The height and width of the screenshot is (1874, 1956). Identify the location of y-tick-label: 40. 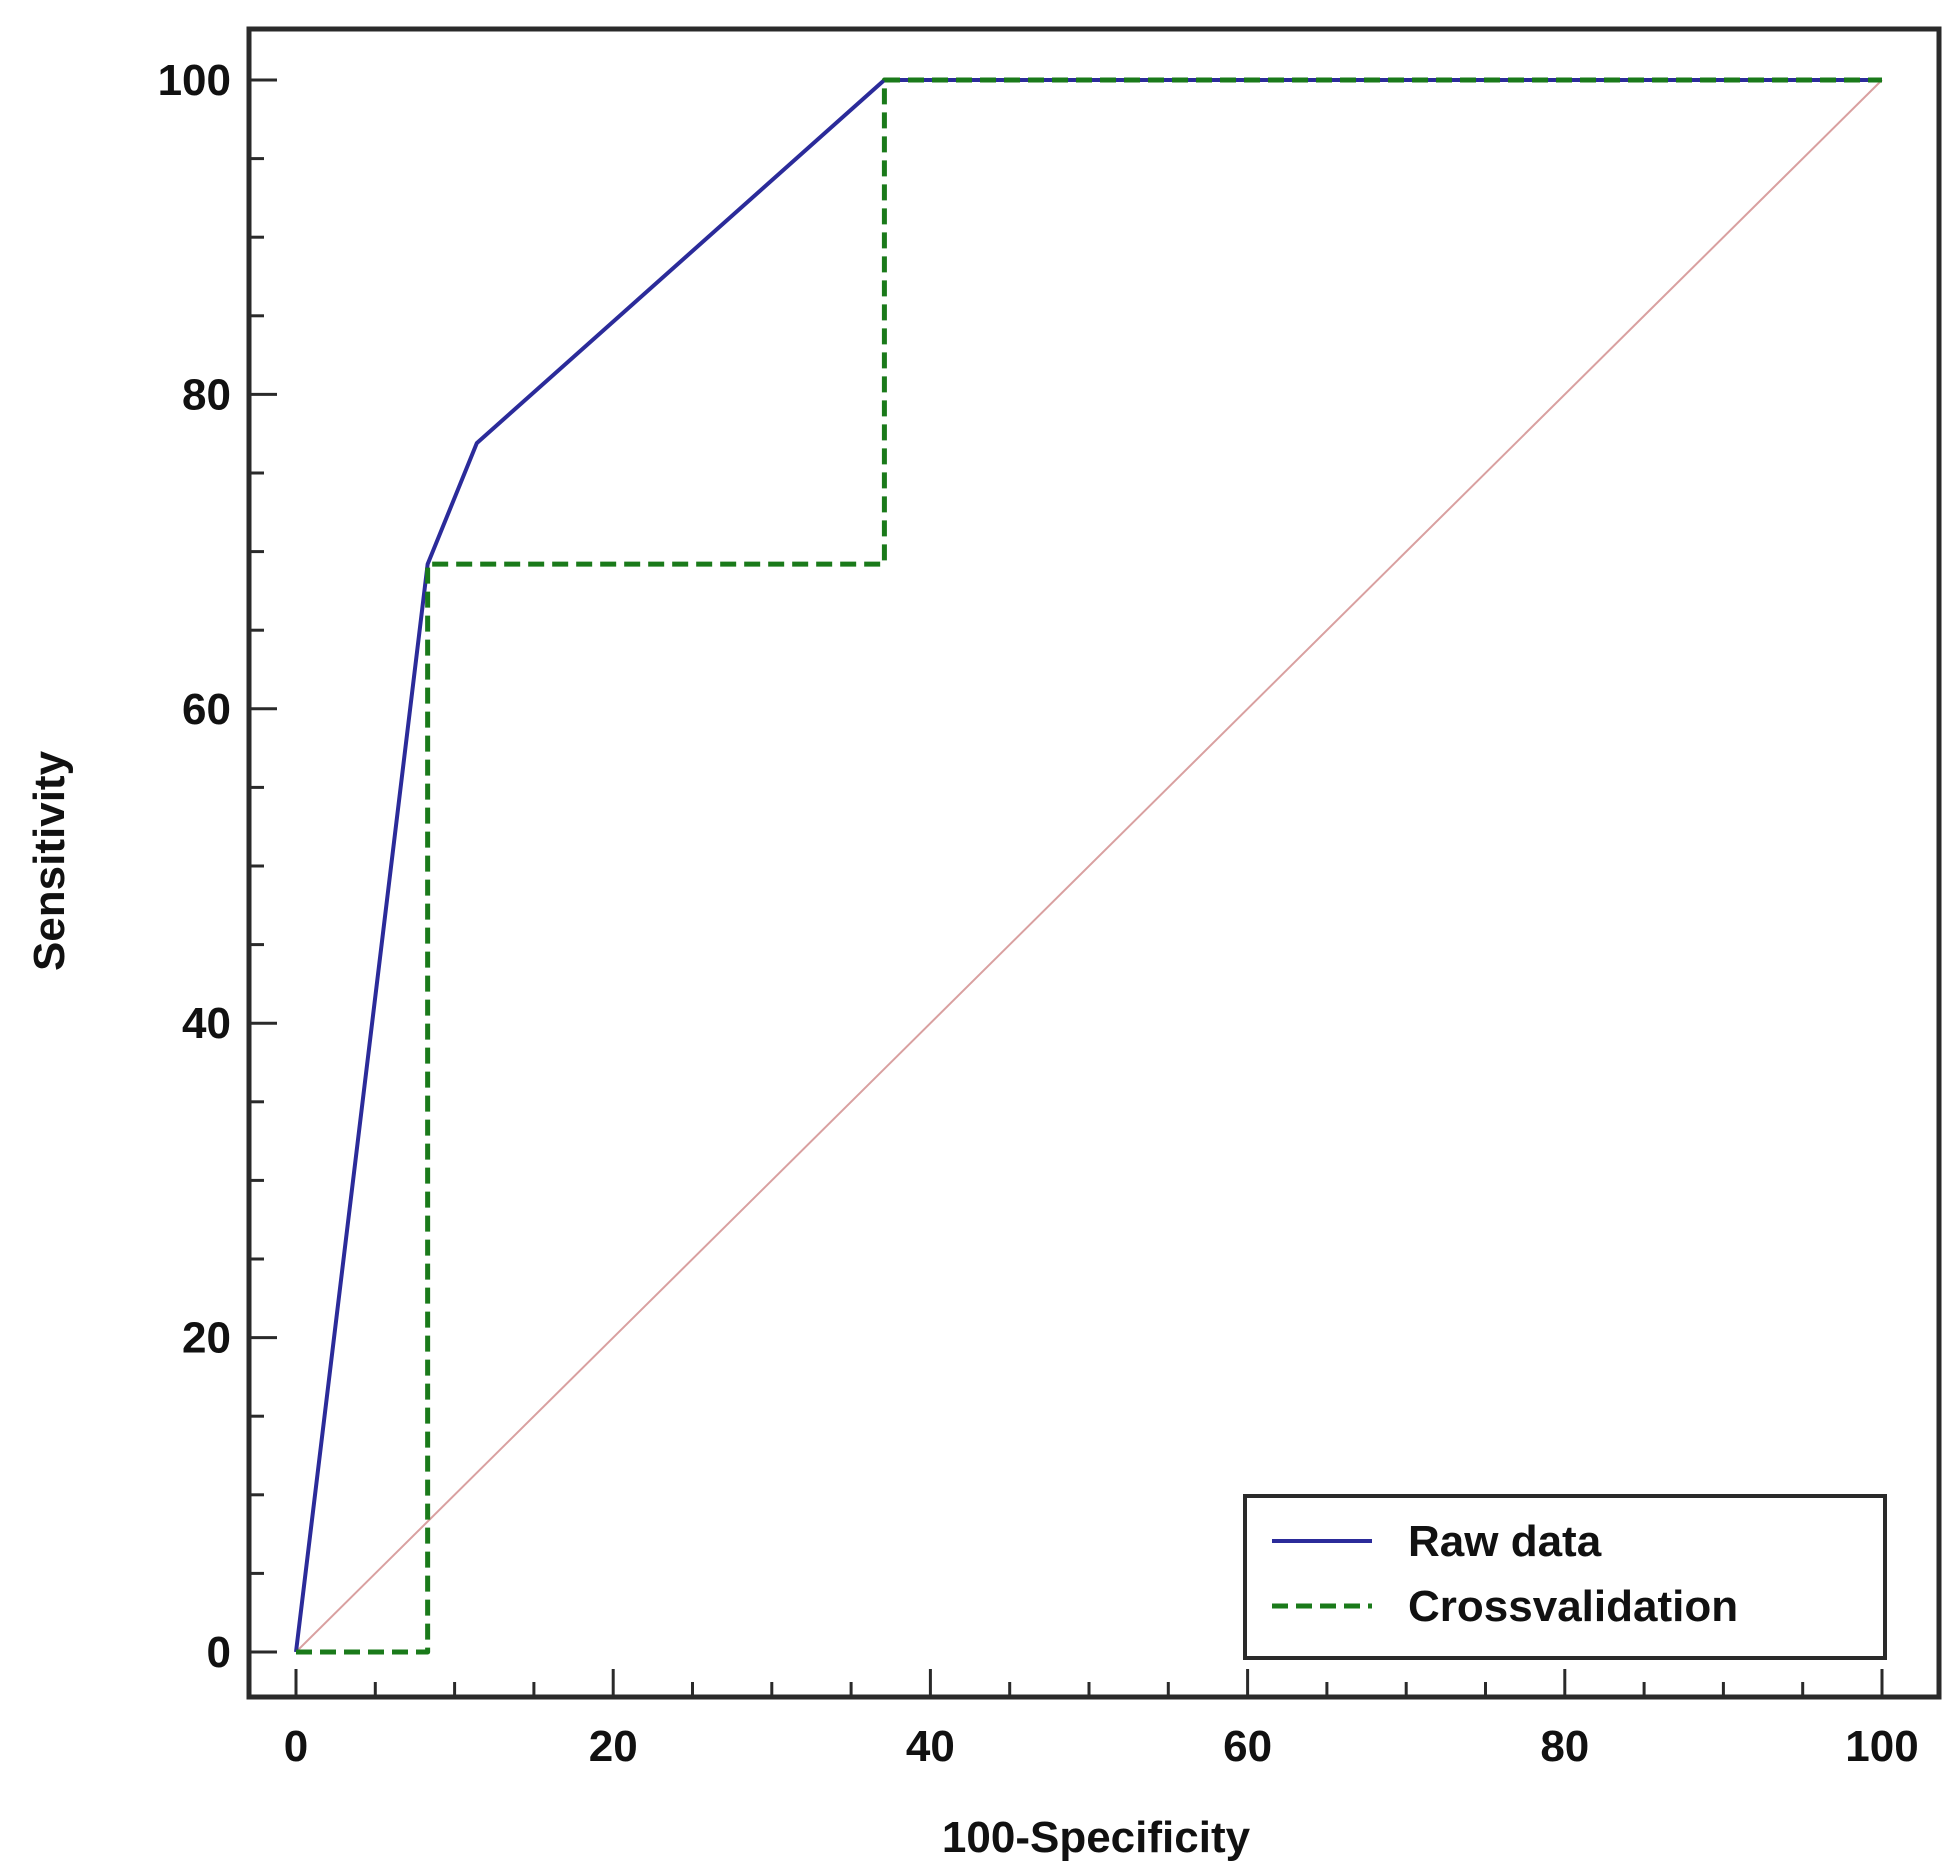
(206, 1023).